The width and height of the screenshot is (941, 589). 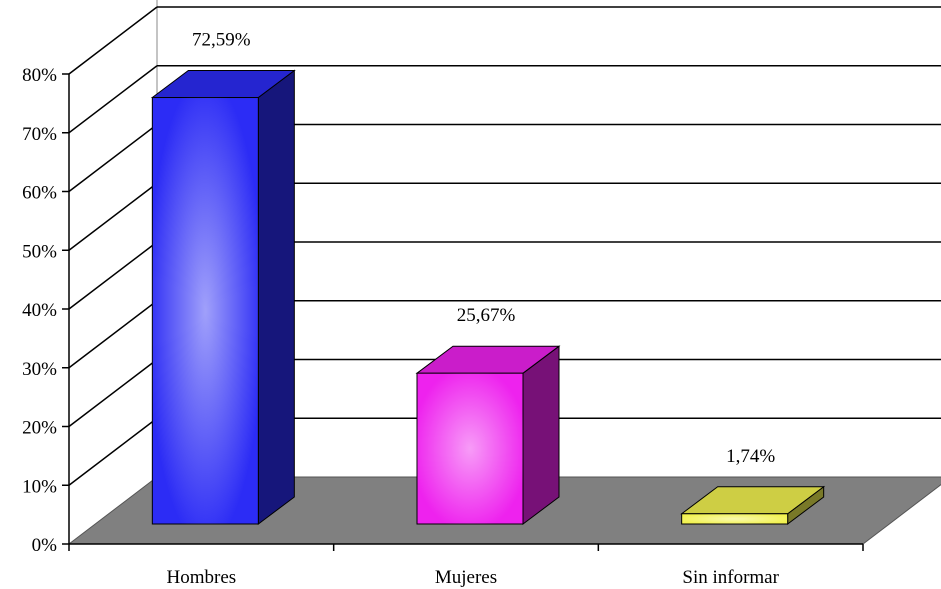 What do you see at coordinates (45, 545) in the screenshot?
I see `y-tick-label: 0%` at bounding box center [45, 545].